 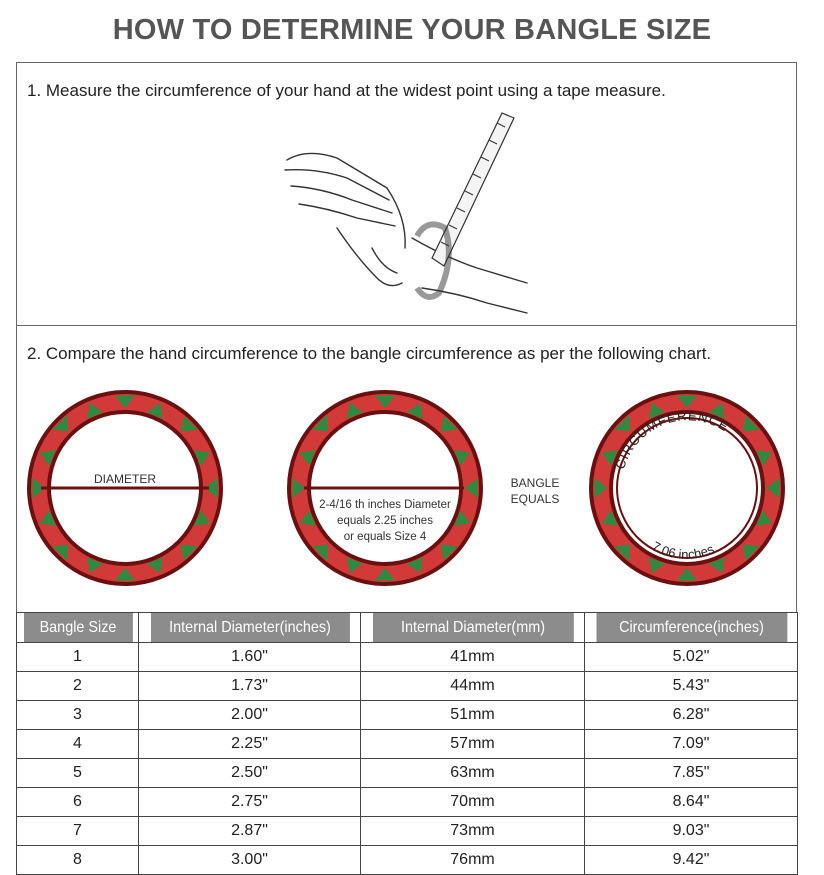 What do you see at coordinates (472, 802) in the screenshot?
I see `table-cell: 70mm` at bounding box center [472, 802].